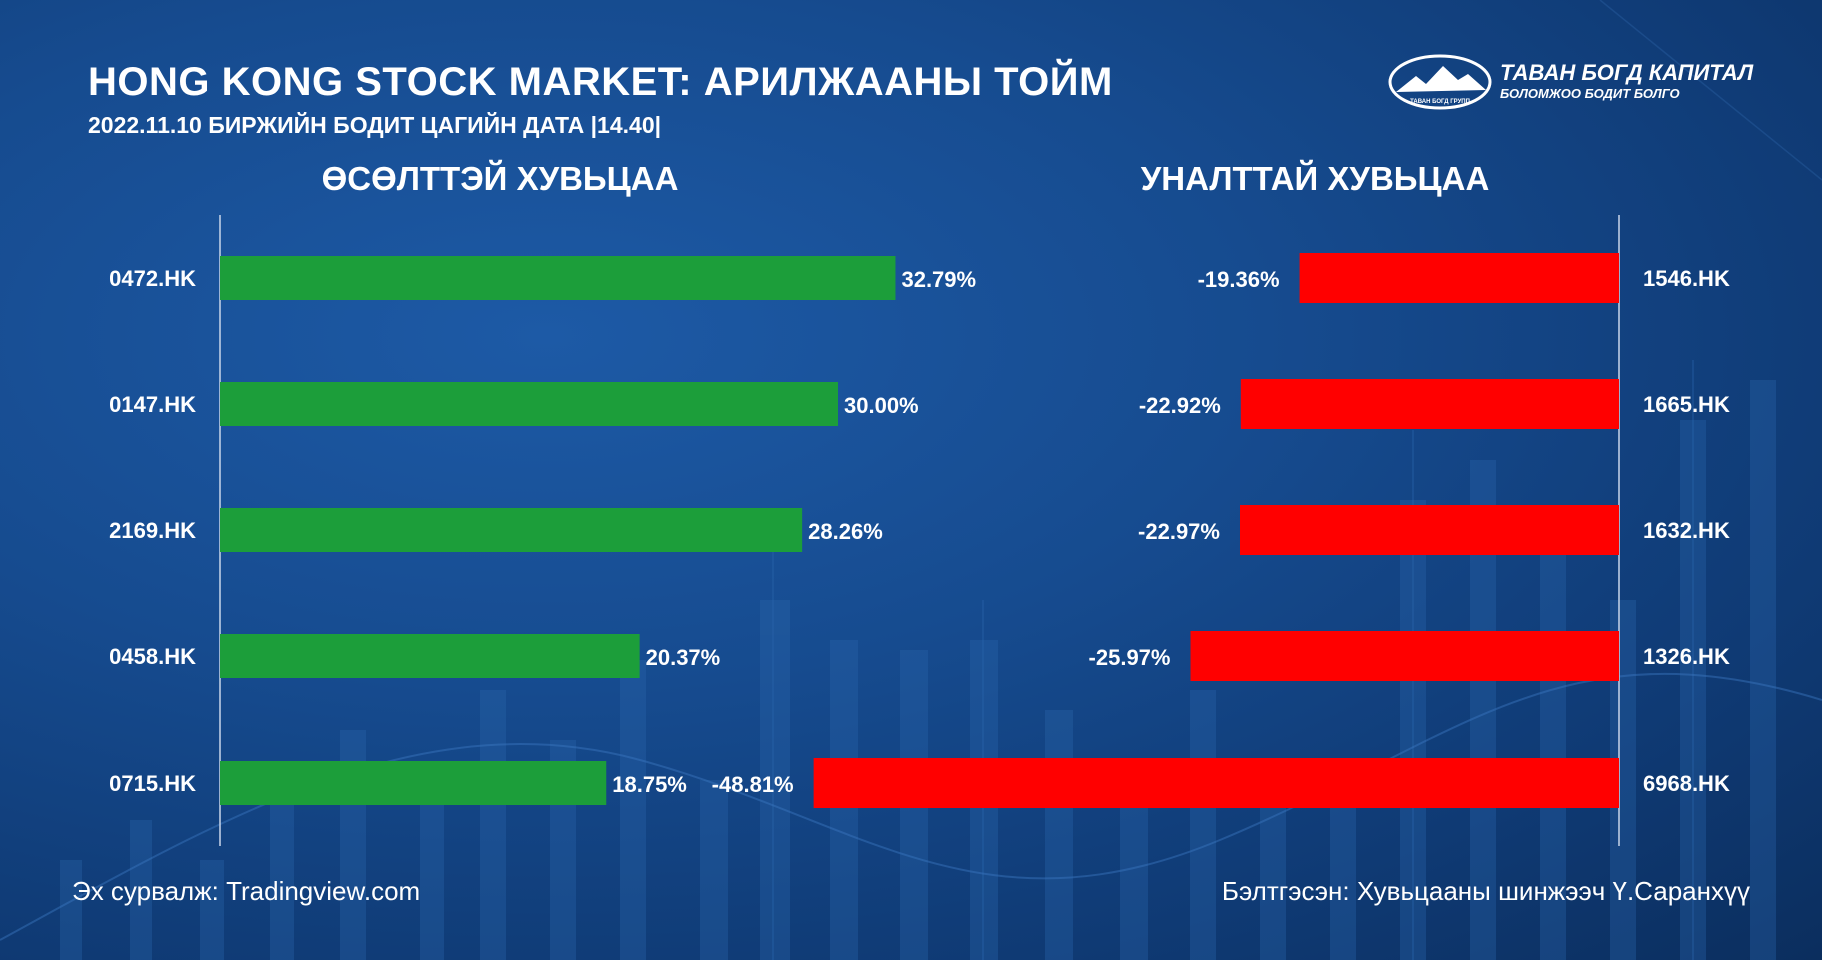  Describe the element at coordinates (1239, 279) in the screenshot. I see `loser-value-label: -19.36%` at that location.